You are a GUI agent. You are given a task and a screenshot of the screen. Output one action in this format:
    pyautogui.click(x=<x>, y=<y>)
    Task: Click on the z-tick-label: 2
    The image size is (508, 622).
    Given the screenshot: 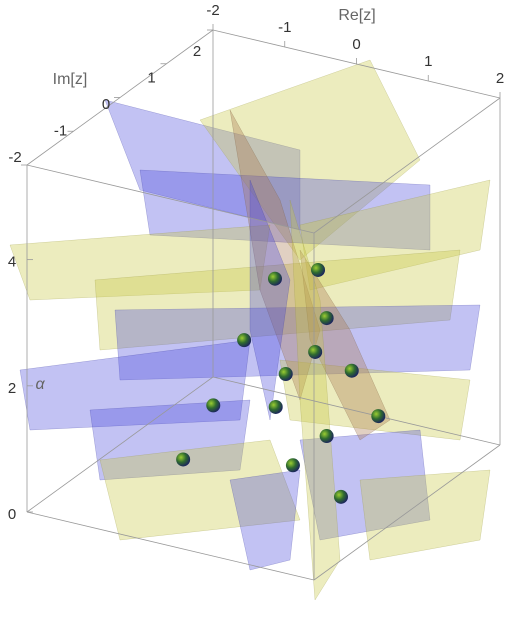 What is the action you would take?
    pyautogui.click(x=12, y=388)
    